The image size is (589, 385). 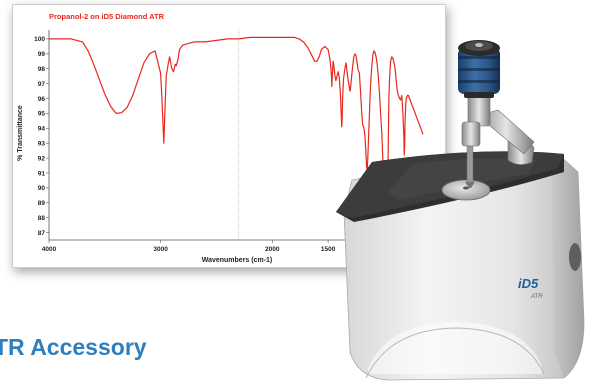 I want to click on x-axis-label: Wavenumbers (cm-1), so click(x=237, y=260).